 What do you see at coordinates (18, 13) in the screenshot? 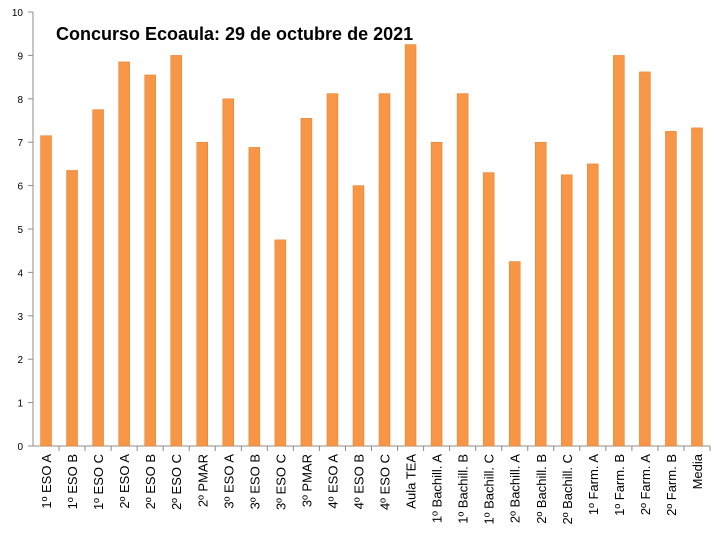
I see `y-tick-label: 10` at bounding box center [18, 13].